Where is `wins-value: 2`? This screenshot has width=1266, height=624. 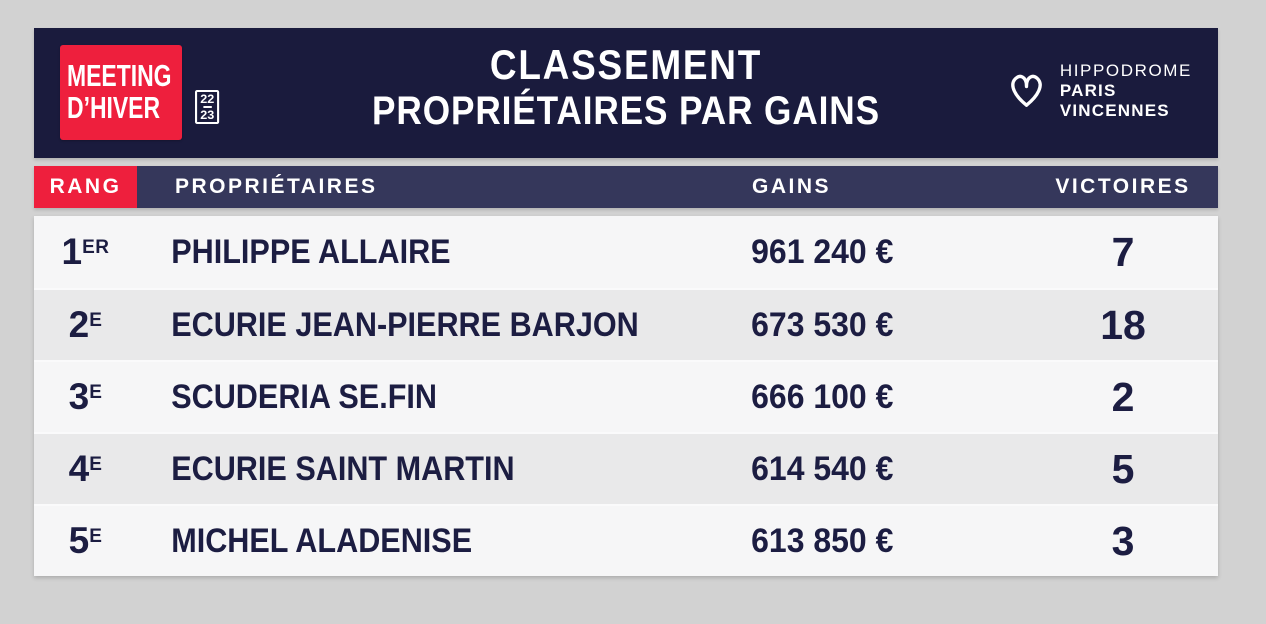
wins-value: 2 is located at coordinates (1123, 396).